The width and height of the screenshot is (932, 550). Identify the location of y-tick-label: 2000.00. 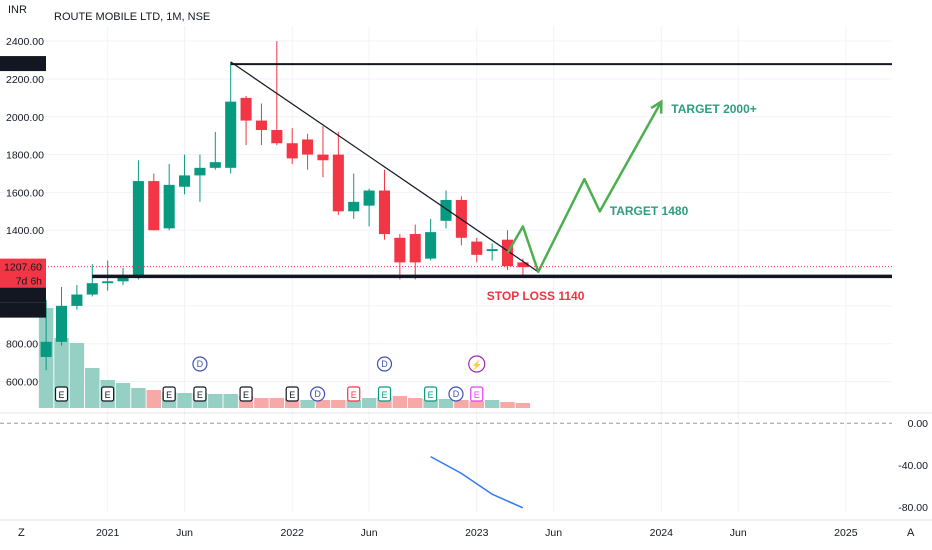
(25, 118).